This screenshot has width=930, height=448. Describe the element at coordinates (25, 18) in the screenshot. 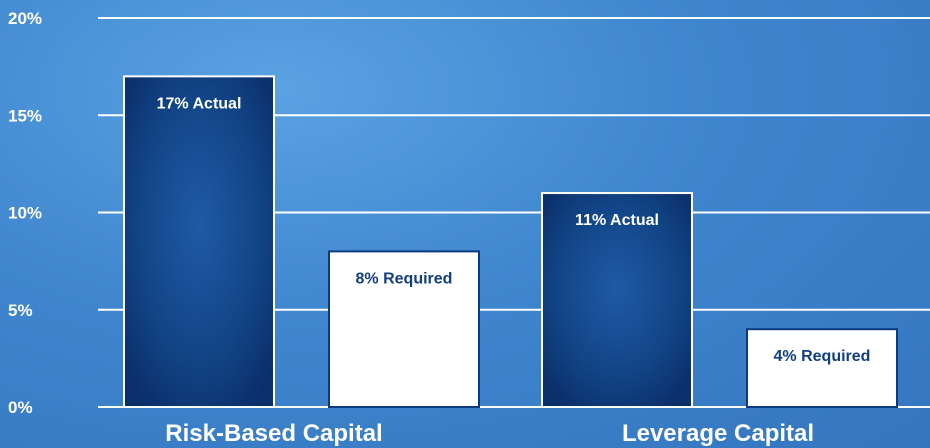

I see `y-tick-label: 20%` at that location.